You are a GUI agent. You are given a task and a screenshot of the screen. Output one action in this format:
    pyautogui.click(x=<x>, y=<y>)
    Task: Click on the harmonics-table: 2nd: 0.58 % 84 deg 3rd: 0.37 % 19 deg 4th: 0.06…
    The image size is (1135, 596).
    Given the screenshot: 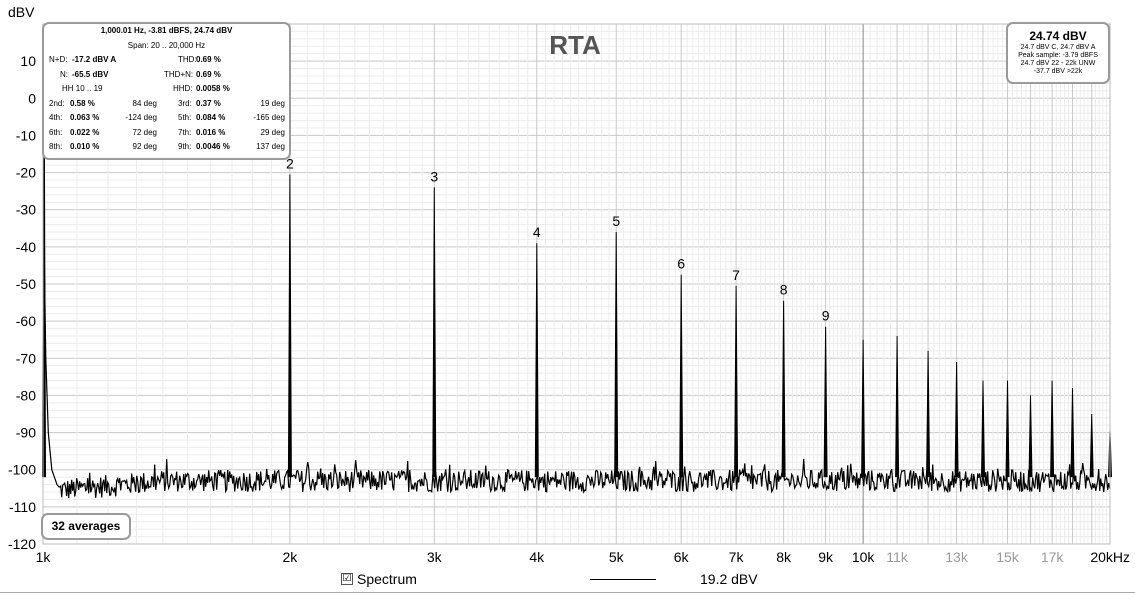 What is the action you would take?
    pyautogui.click(x=166, y=126)
    